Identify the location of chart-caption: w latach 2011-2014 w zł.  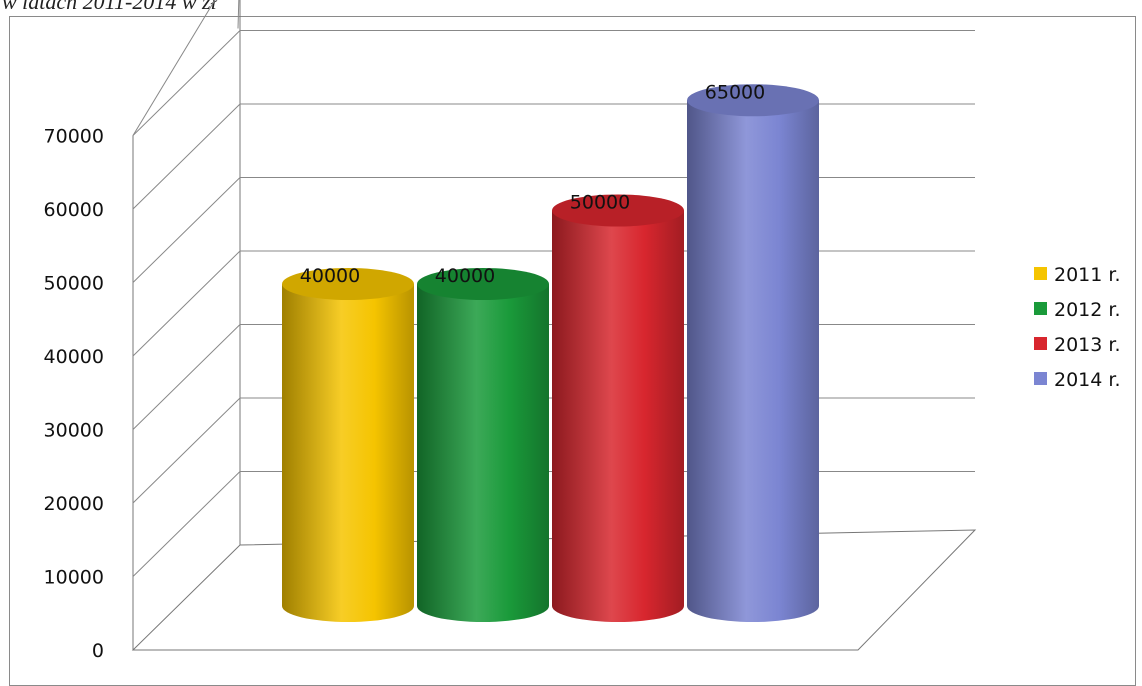
(109, 7).